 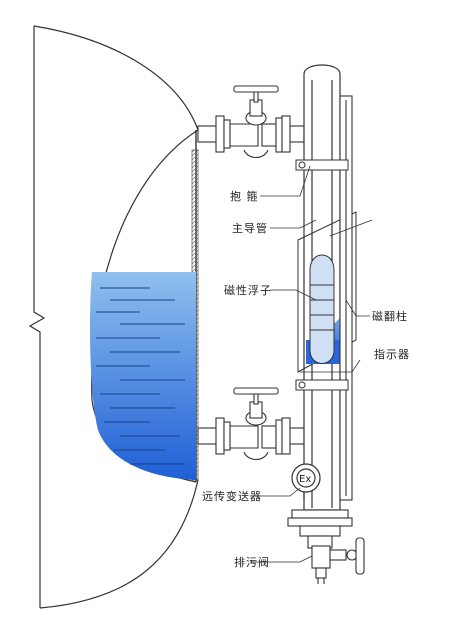 I want to click on drain-valve, so click(x=338, y=560).